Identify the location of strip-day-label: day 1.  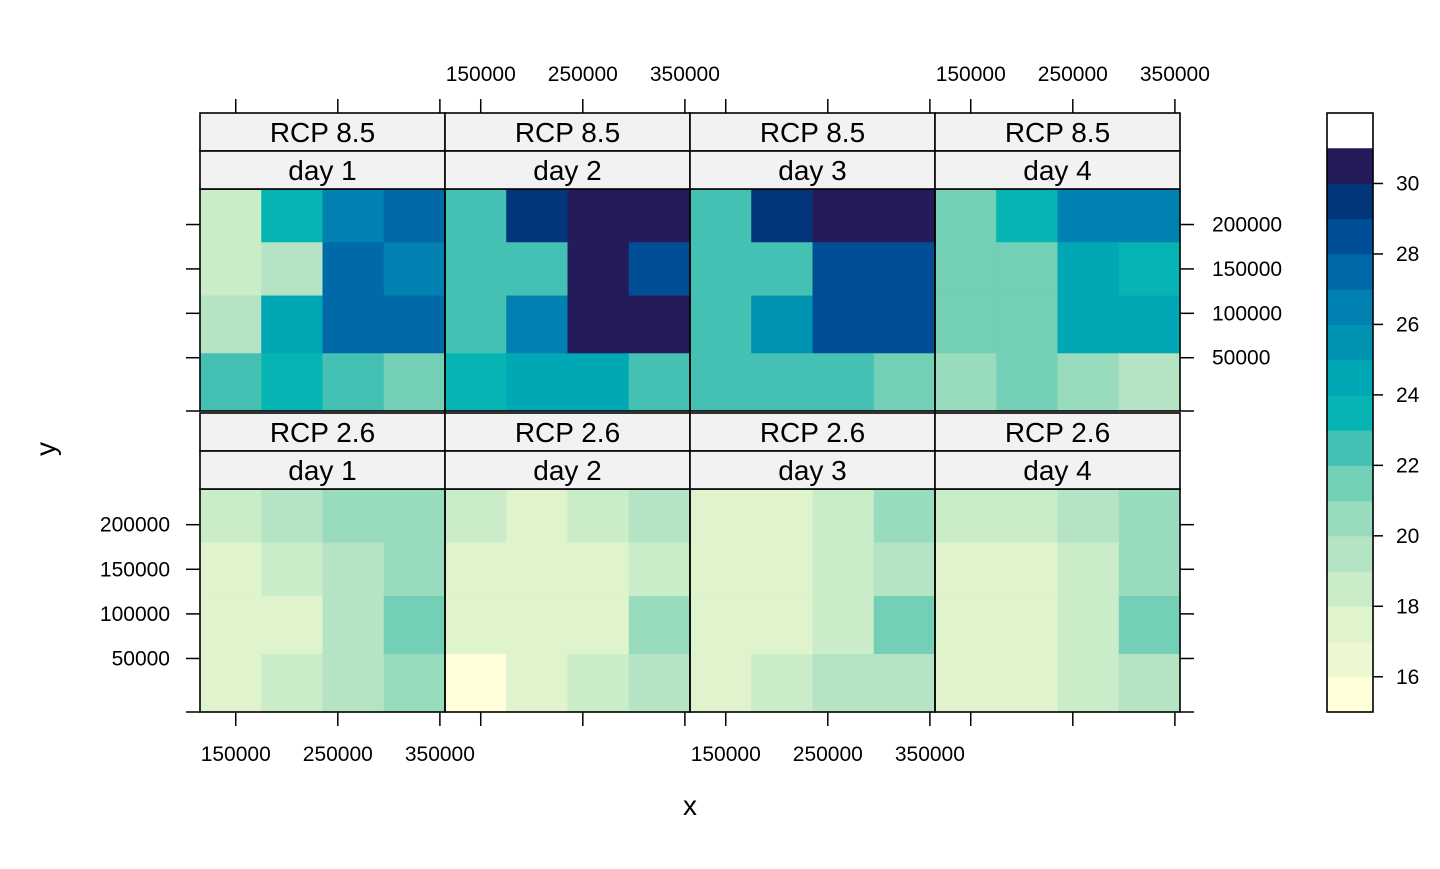
(322, 470).